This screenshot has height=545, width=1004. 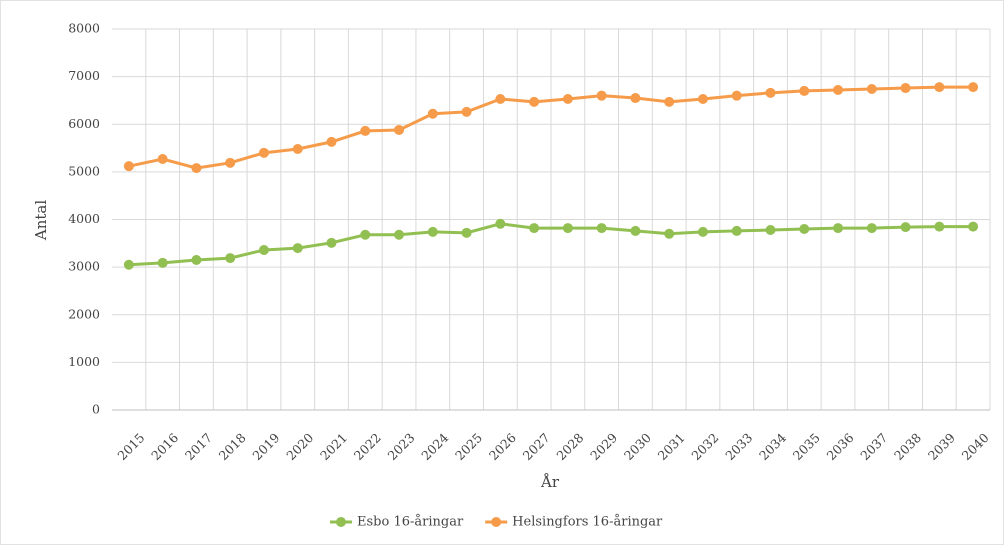 I want to click on y-tick-label: 0, so click(x=96, y=409).